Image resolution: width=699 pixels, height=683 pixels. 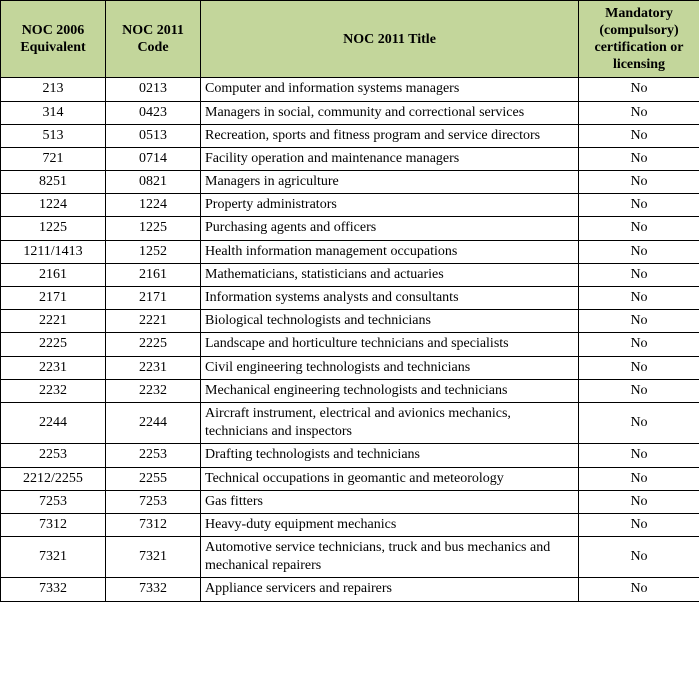 What do you see at coordinates (389, 39) in the screenshot?
I see `header-noc-2011-title: NOC 2011 Title` at bounding box center [389, 39].